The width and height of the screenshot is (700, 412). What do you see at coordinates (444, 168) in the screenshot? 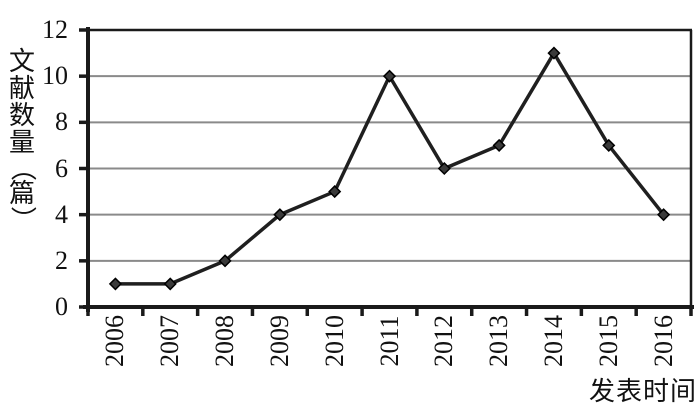
I see `data-point-marker-2012` at bounding box center [444, 168].